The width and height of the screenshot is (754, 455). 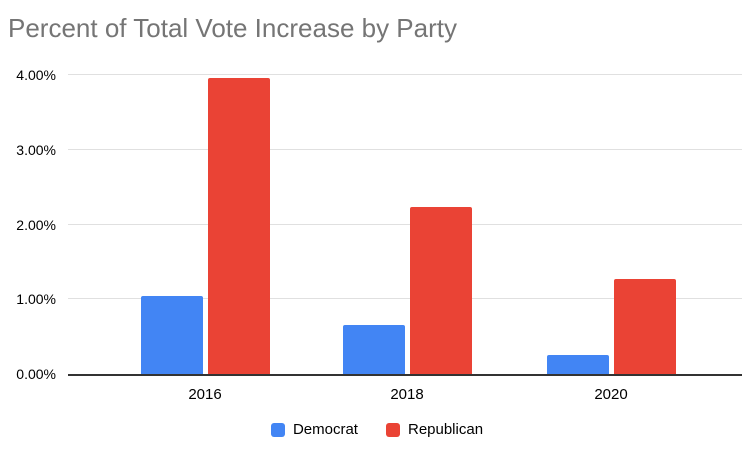 What do you see at coordinates (611, 394) in the screenshot?
I see `x-axis-tick-label: 2020` at bounding box center [611, 394].